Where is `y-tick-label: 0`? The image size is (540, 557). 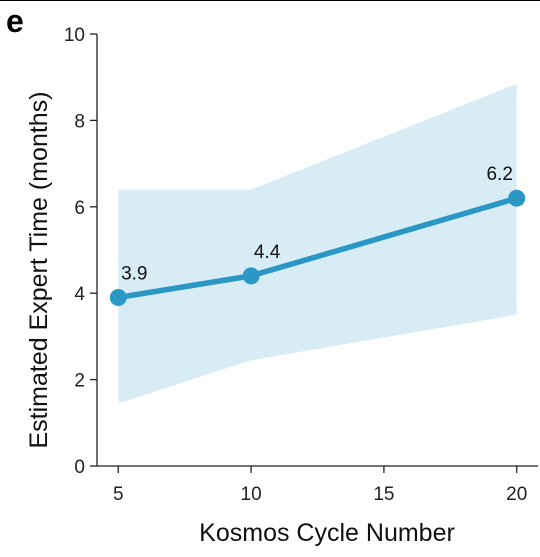
y-tick-label: 0 is located at coordinates (79, 467).